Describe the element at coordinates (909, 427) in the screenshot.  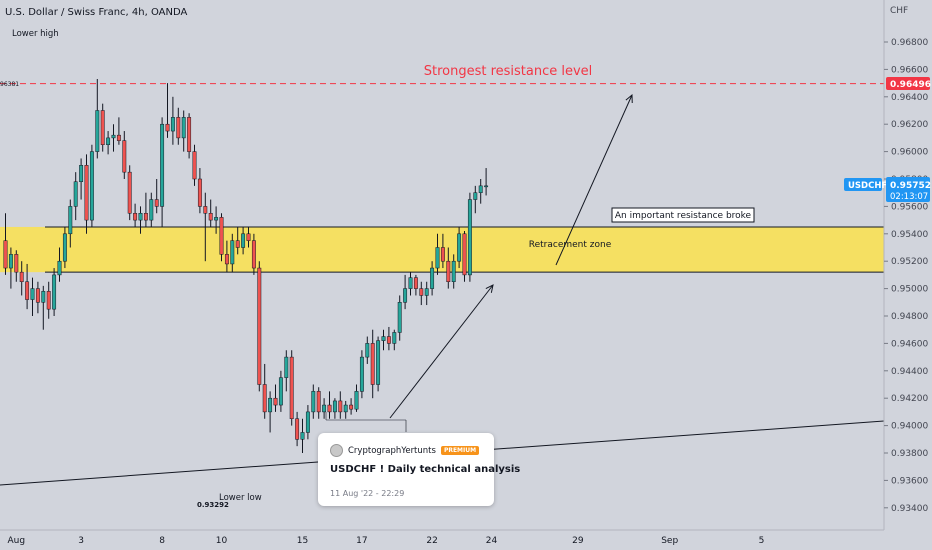
I see `price-tick-label: 0.94000` at that location.